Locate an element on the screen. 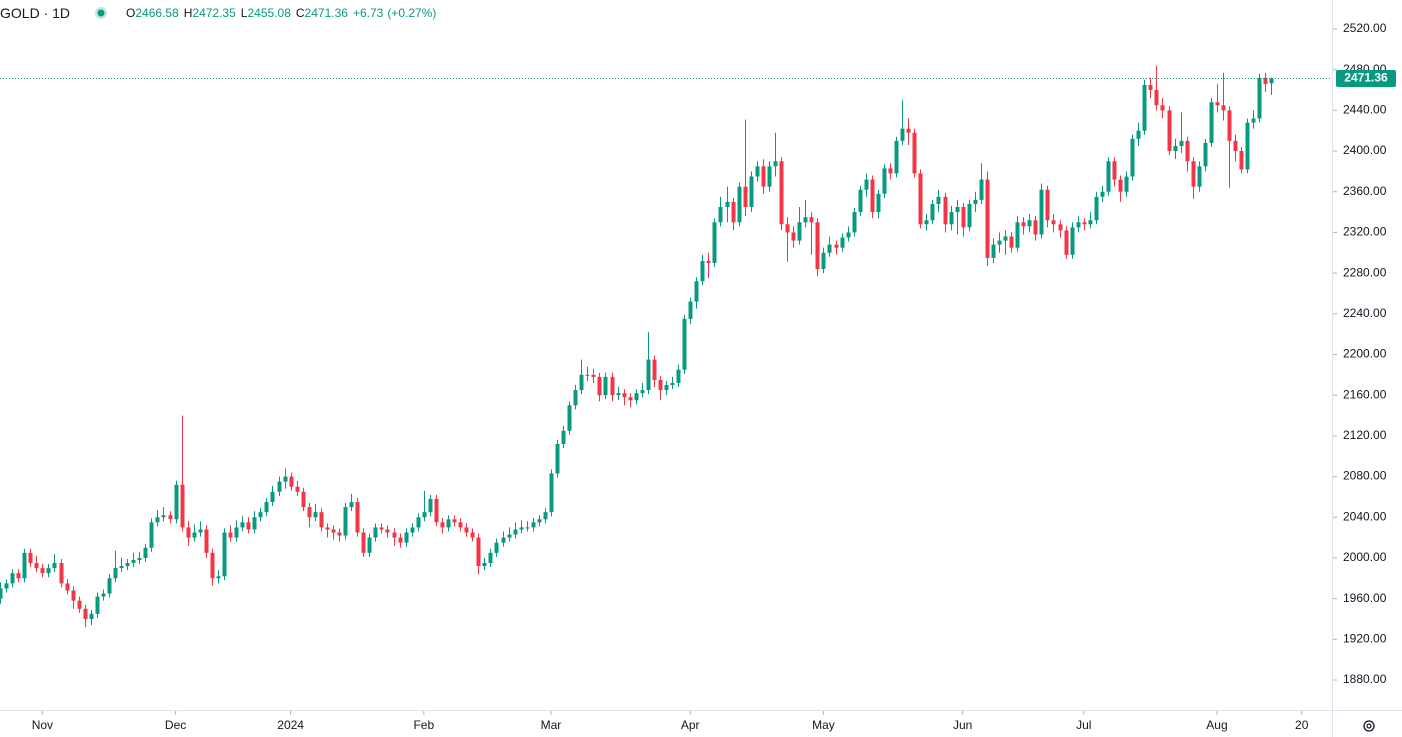 This screenshot has width=1402, height=737. settings-icon is located at coordinates (1369, 726).